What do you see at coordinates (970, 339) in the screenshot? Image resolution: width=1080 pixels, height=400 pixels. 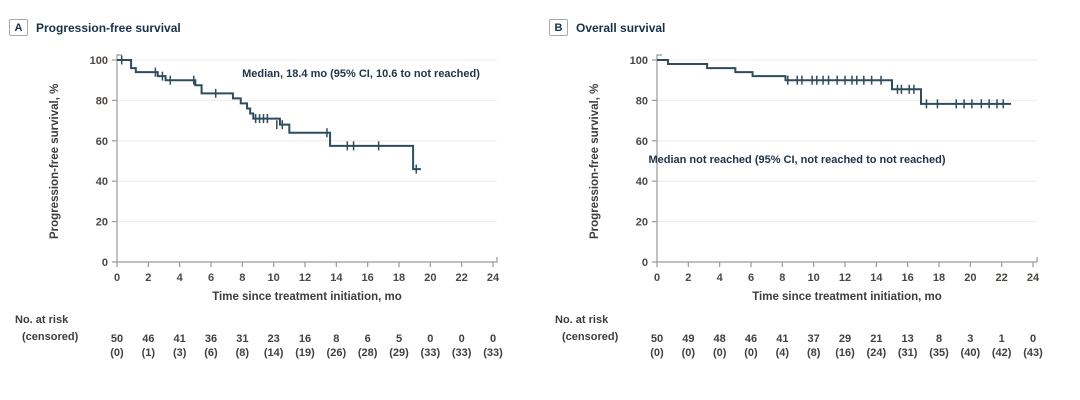 I see `at-risk-count: 3` at bounding box center [970, 339].